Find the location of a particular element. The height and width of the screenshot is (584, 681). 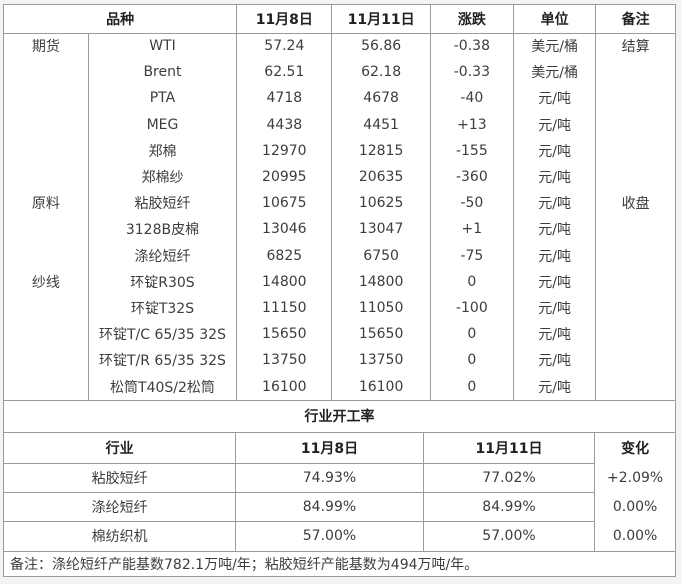

date2-cell: 84.99% is located at coordinates (509, 507).